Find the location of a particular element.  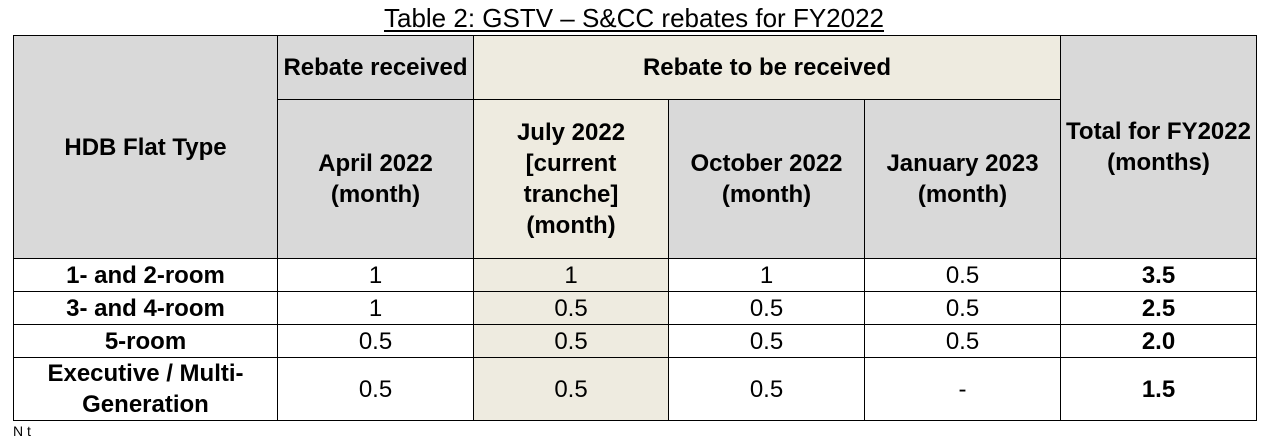

july-cell: 1 is located at coordinates (571, 275).